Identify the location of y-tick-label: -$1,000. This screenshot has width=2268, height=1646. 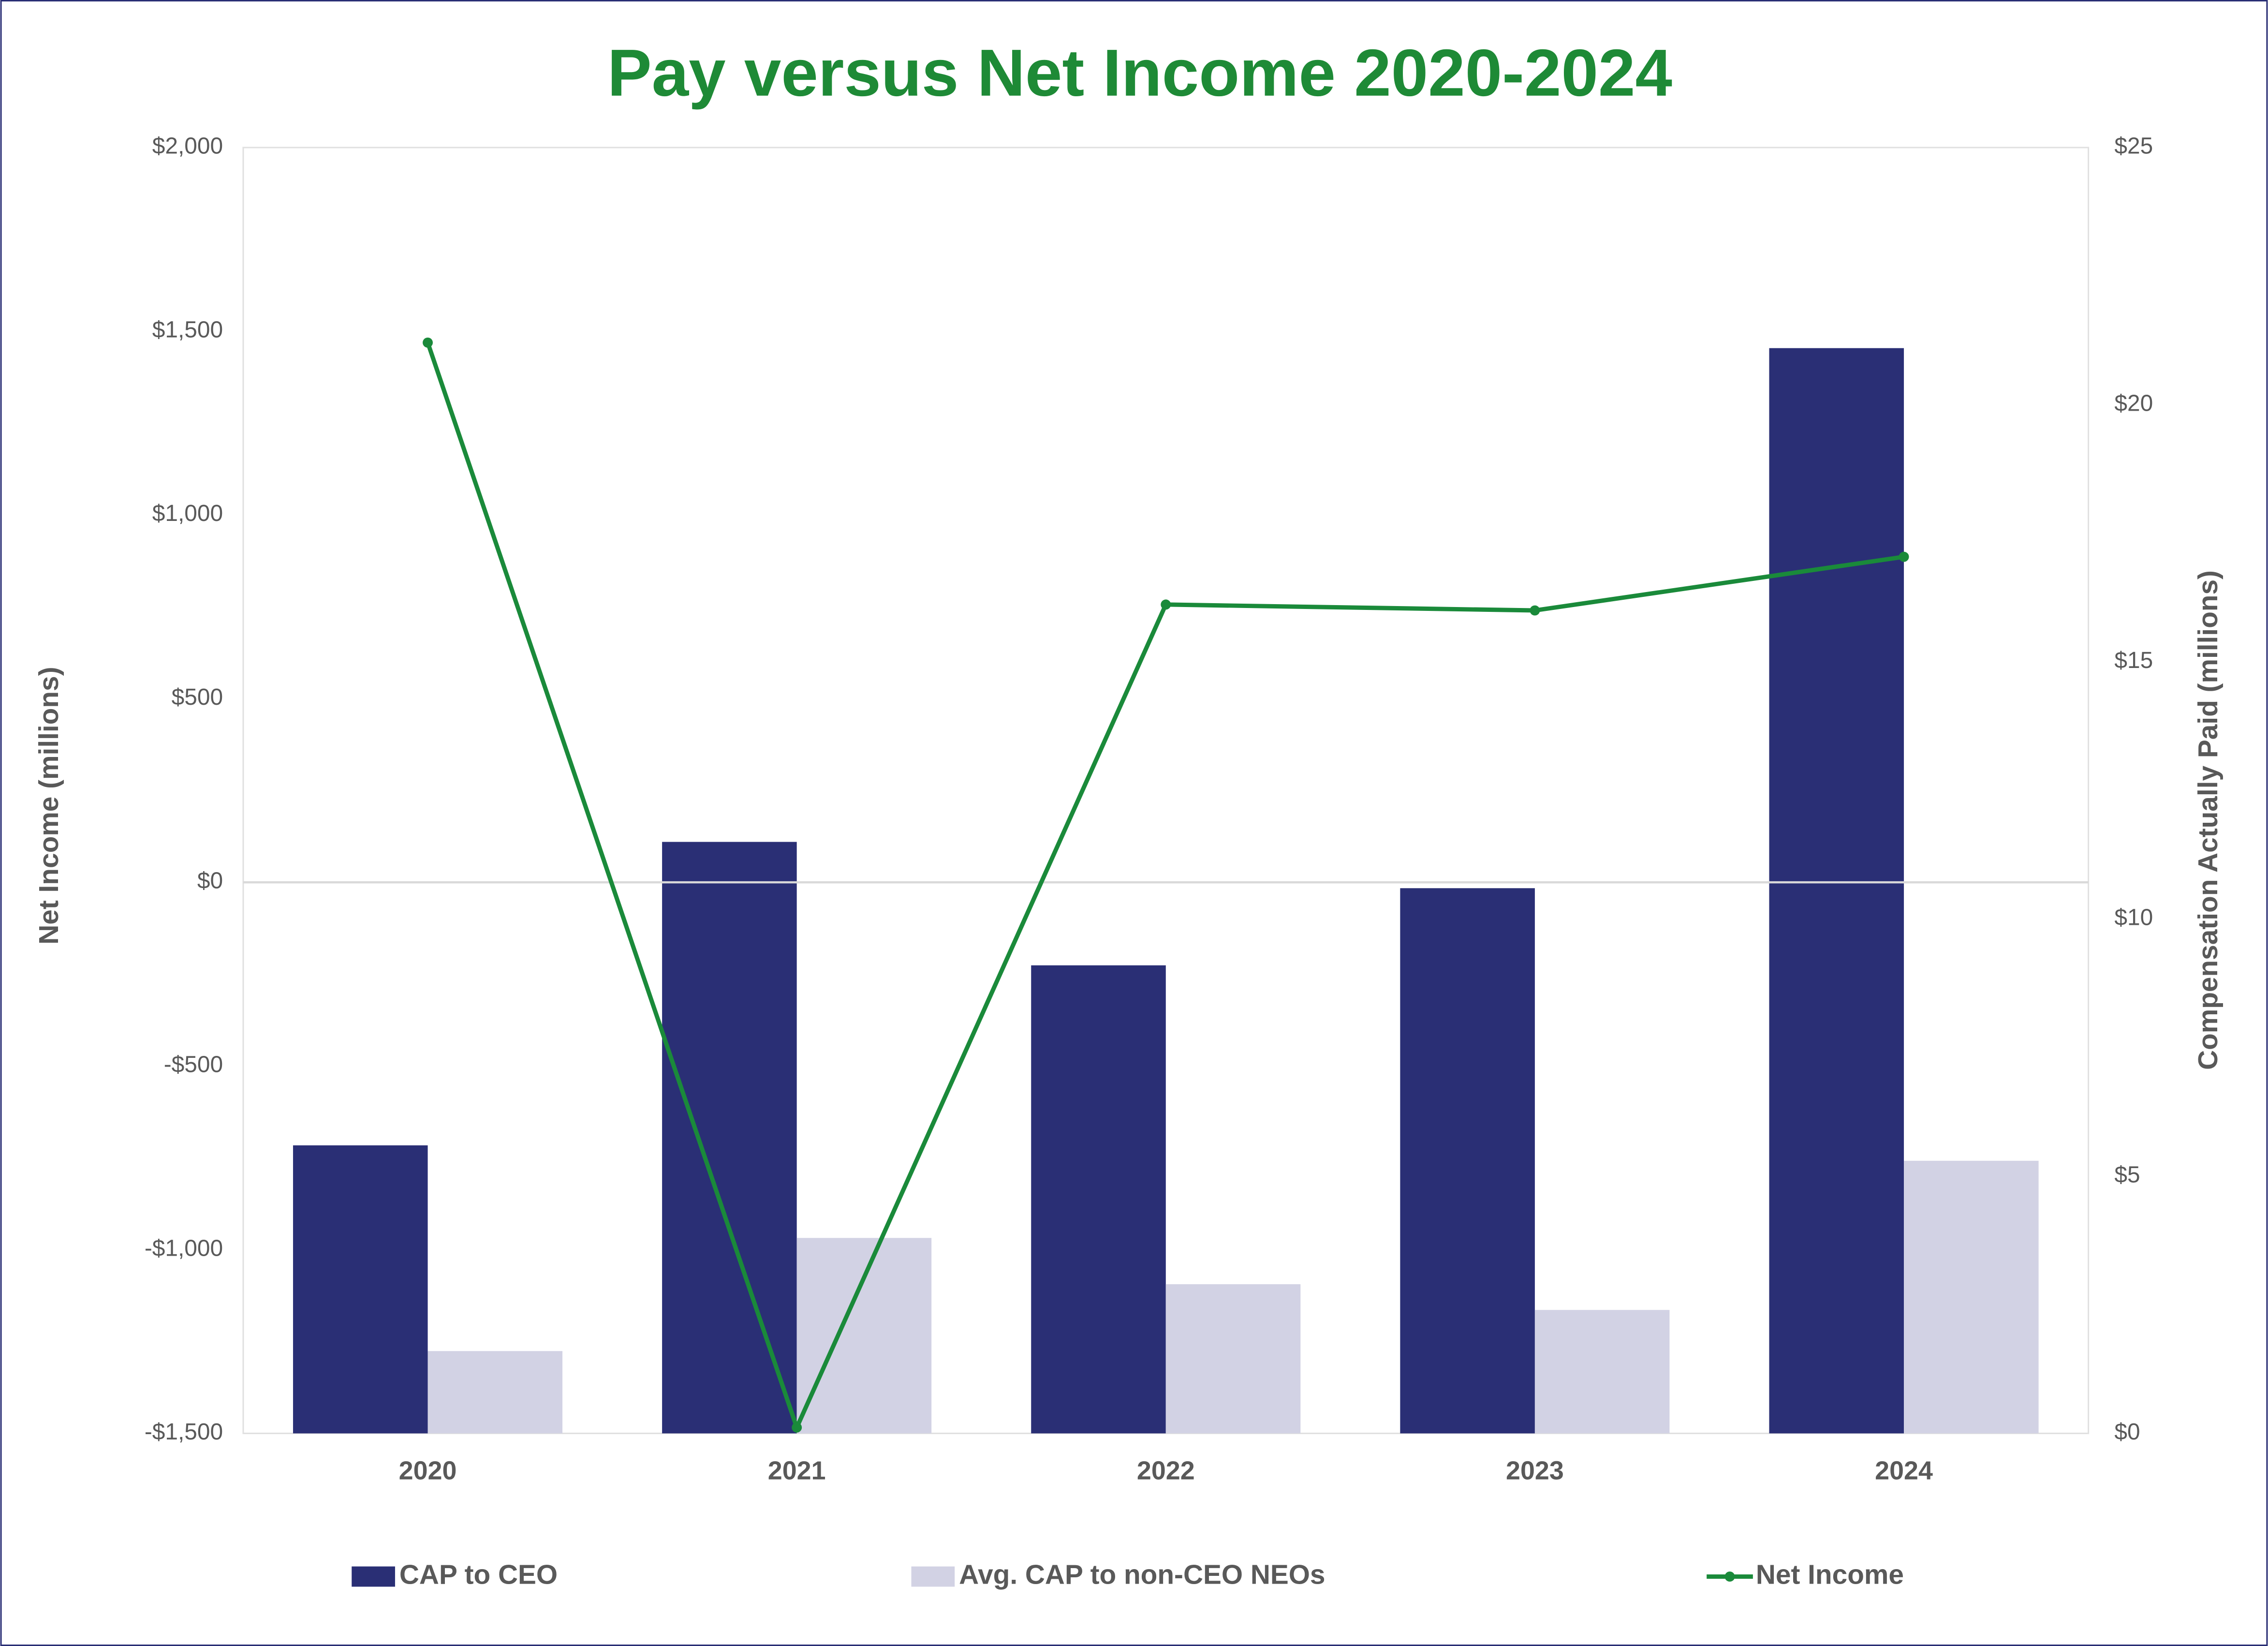
(184, 1248).